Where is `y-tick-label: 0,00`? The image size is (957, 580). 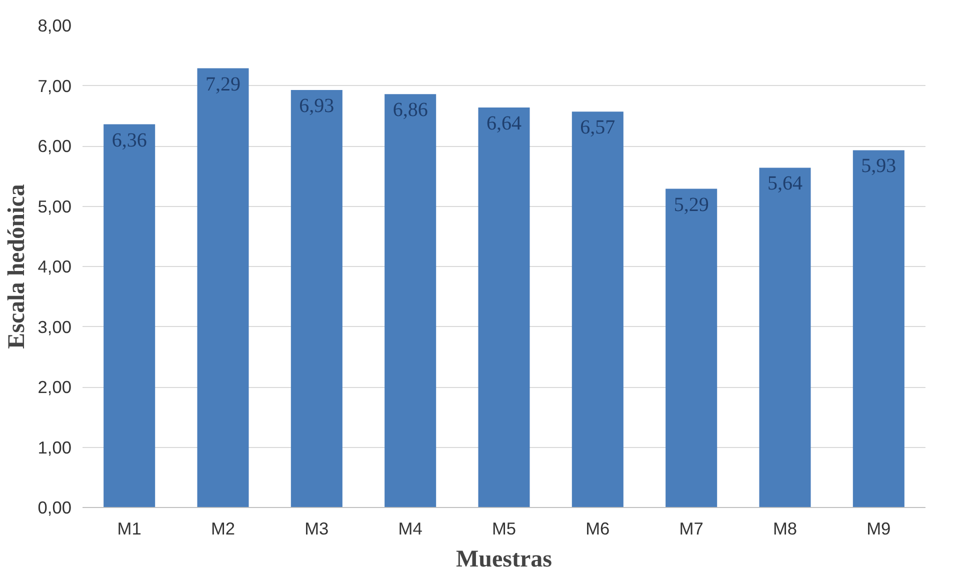 y-tick-label: 0,00 is located at coordinates (55, 508).